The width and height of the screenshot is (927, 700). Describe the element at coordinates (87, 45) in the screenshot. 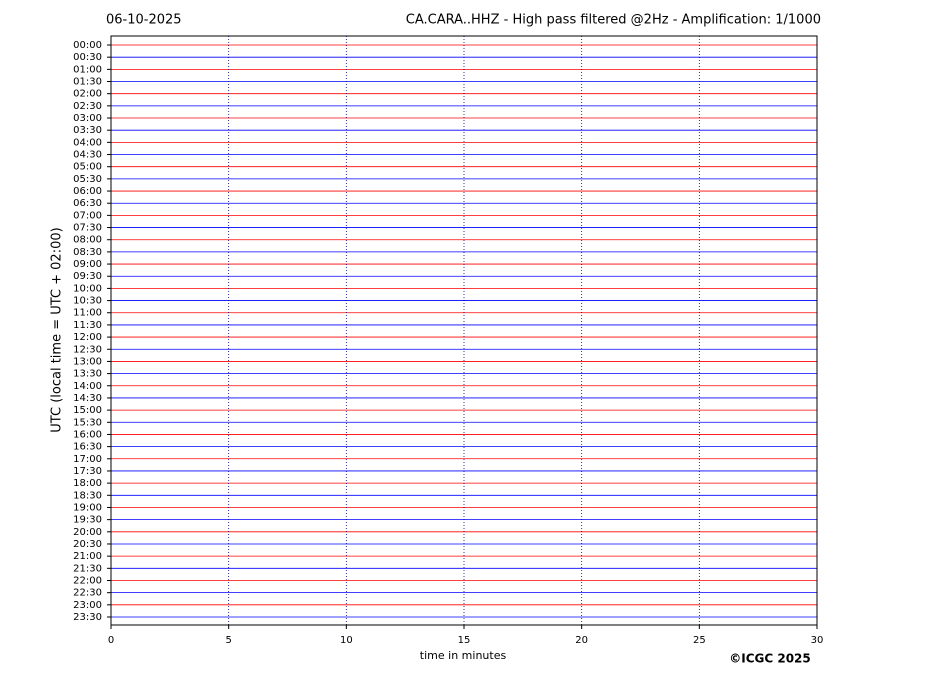

I see `y-tick-label: 00:00` at that location.